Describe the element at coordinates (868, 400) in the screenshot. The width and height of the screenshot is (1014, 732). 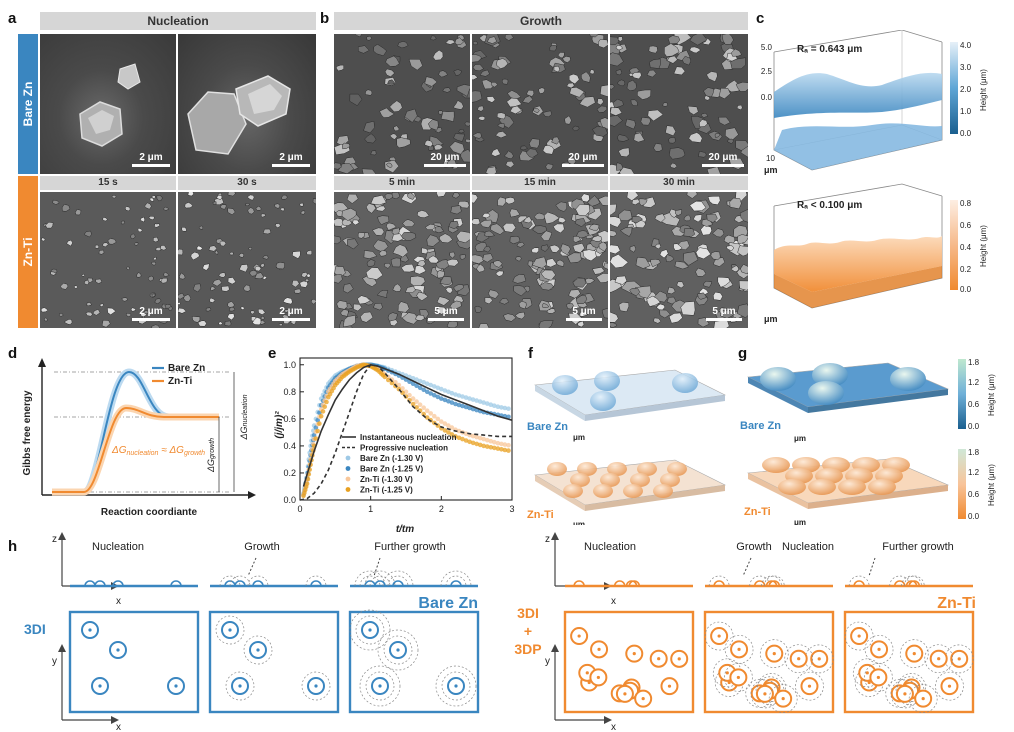
I see `growth-sim-bare-zn: Bare Zn μm 1.8 1.2 0.6 0.0 Height (μm)` at that location.